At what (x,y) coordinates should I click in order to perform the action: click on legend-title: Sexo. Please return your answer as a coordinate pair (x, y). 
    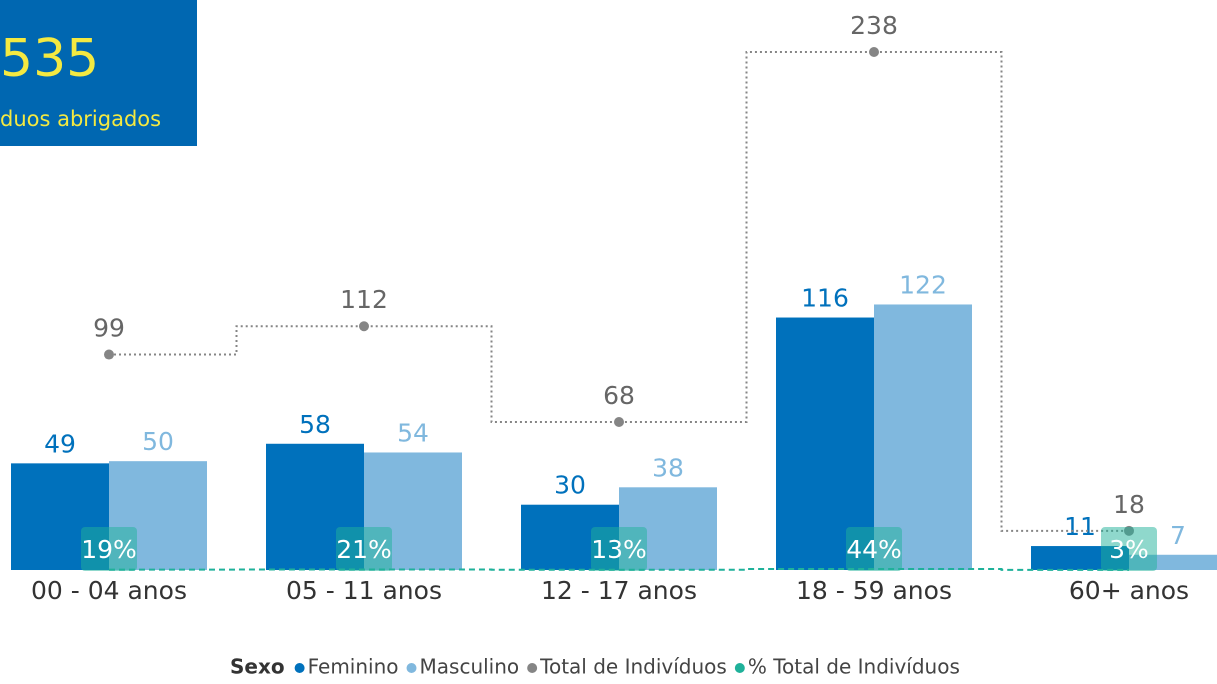
    Looking at the image, I should click on (257, 667).